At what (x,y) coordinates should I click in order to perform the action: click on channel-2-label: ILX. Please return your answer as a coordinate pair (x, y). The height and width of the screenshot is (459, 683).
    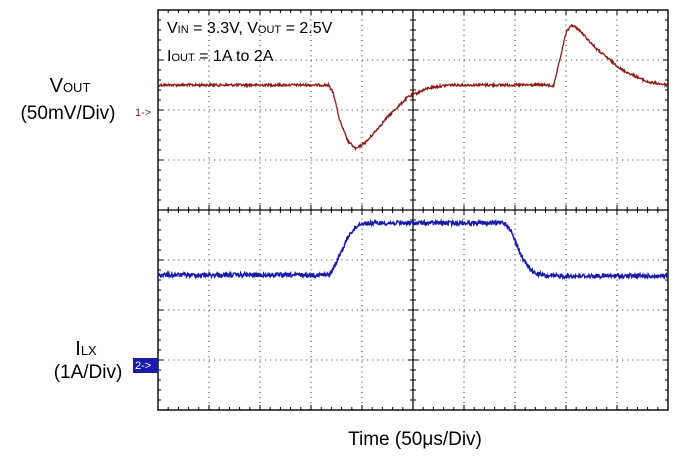
    Looking at the image, I should click on (86, 349).